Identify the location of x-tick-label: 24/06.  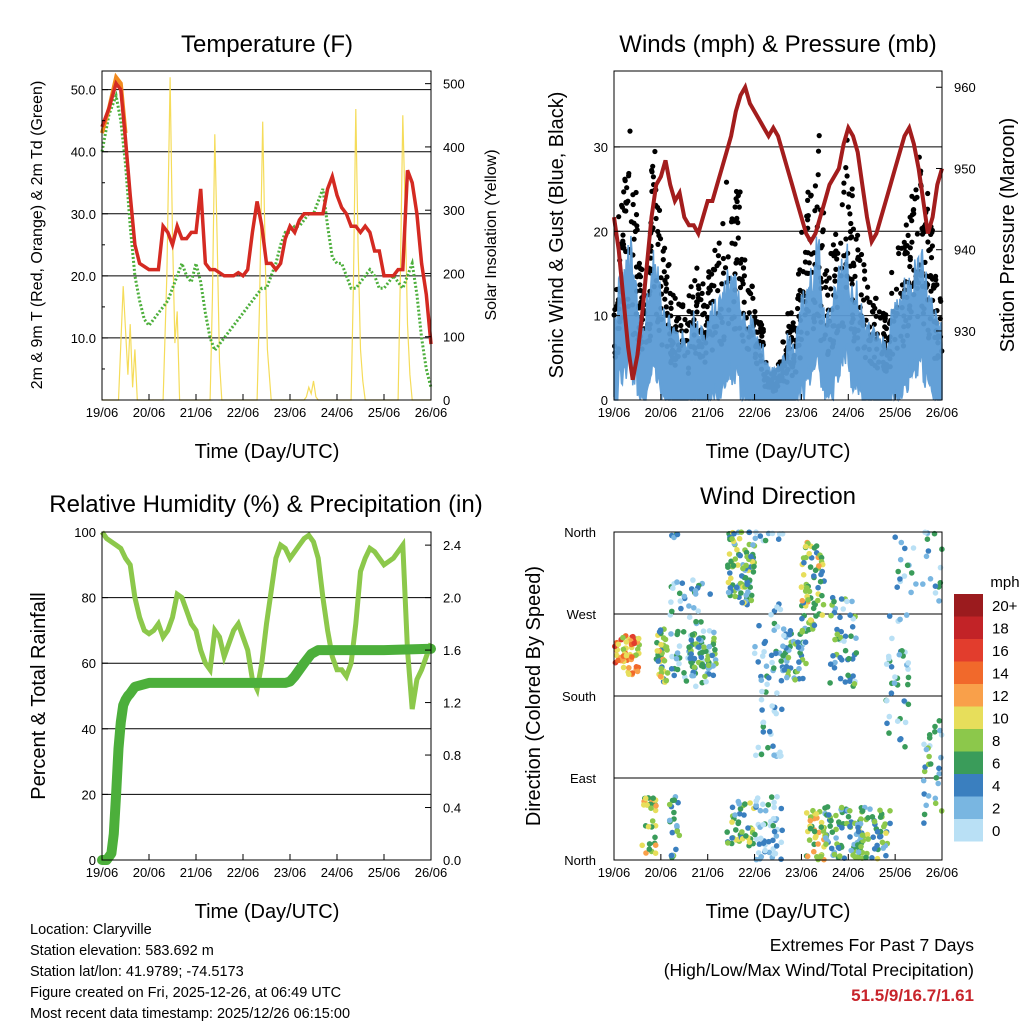
(848, 412).